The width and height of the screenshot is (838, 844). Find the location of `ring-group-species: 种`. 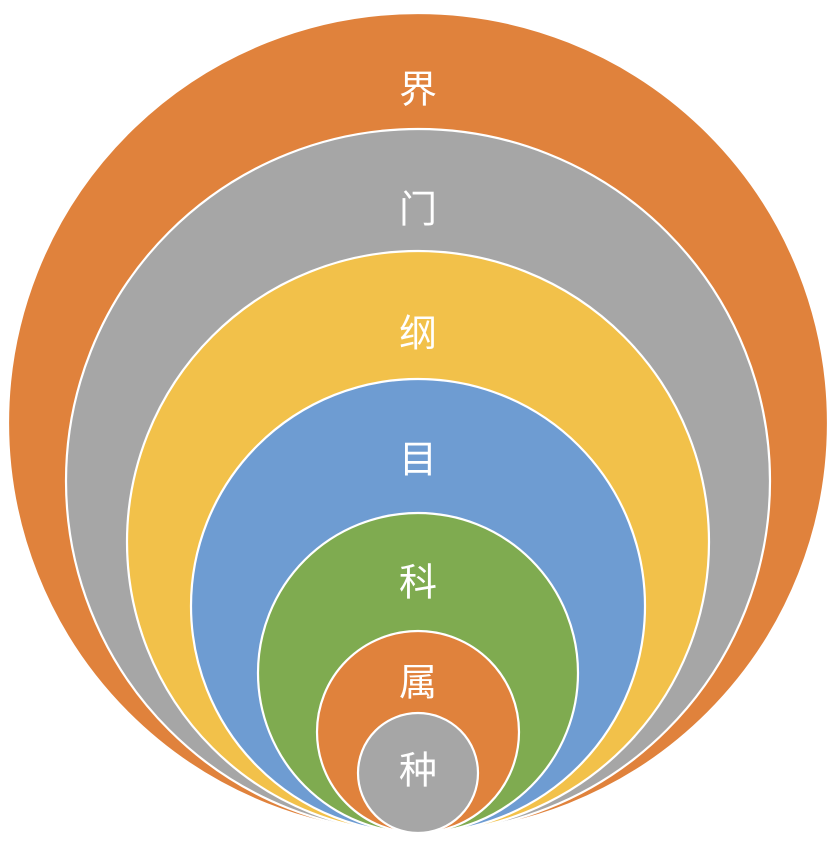

ring-group-species: 种 is located at coordinates (418, 773).